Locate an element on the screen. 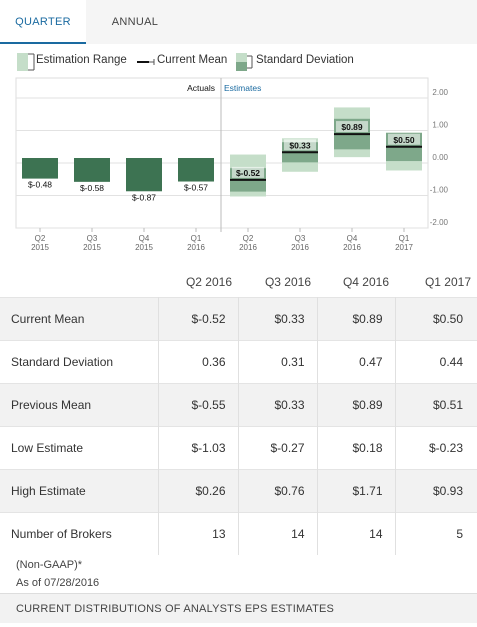  table-row: Low Estimate $-1.03 $-0.27 $0.18 $-0.23 is located at coordinates (238, 447).